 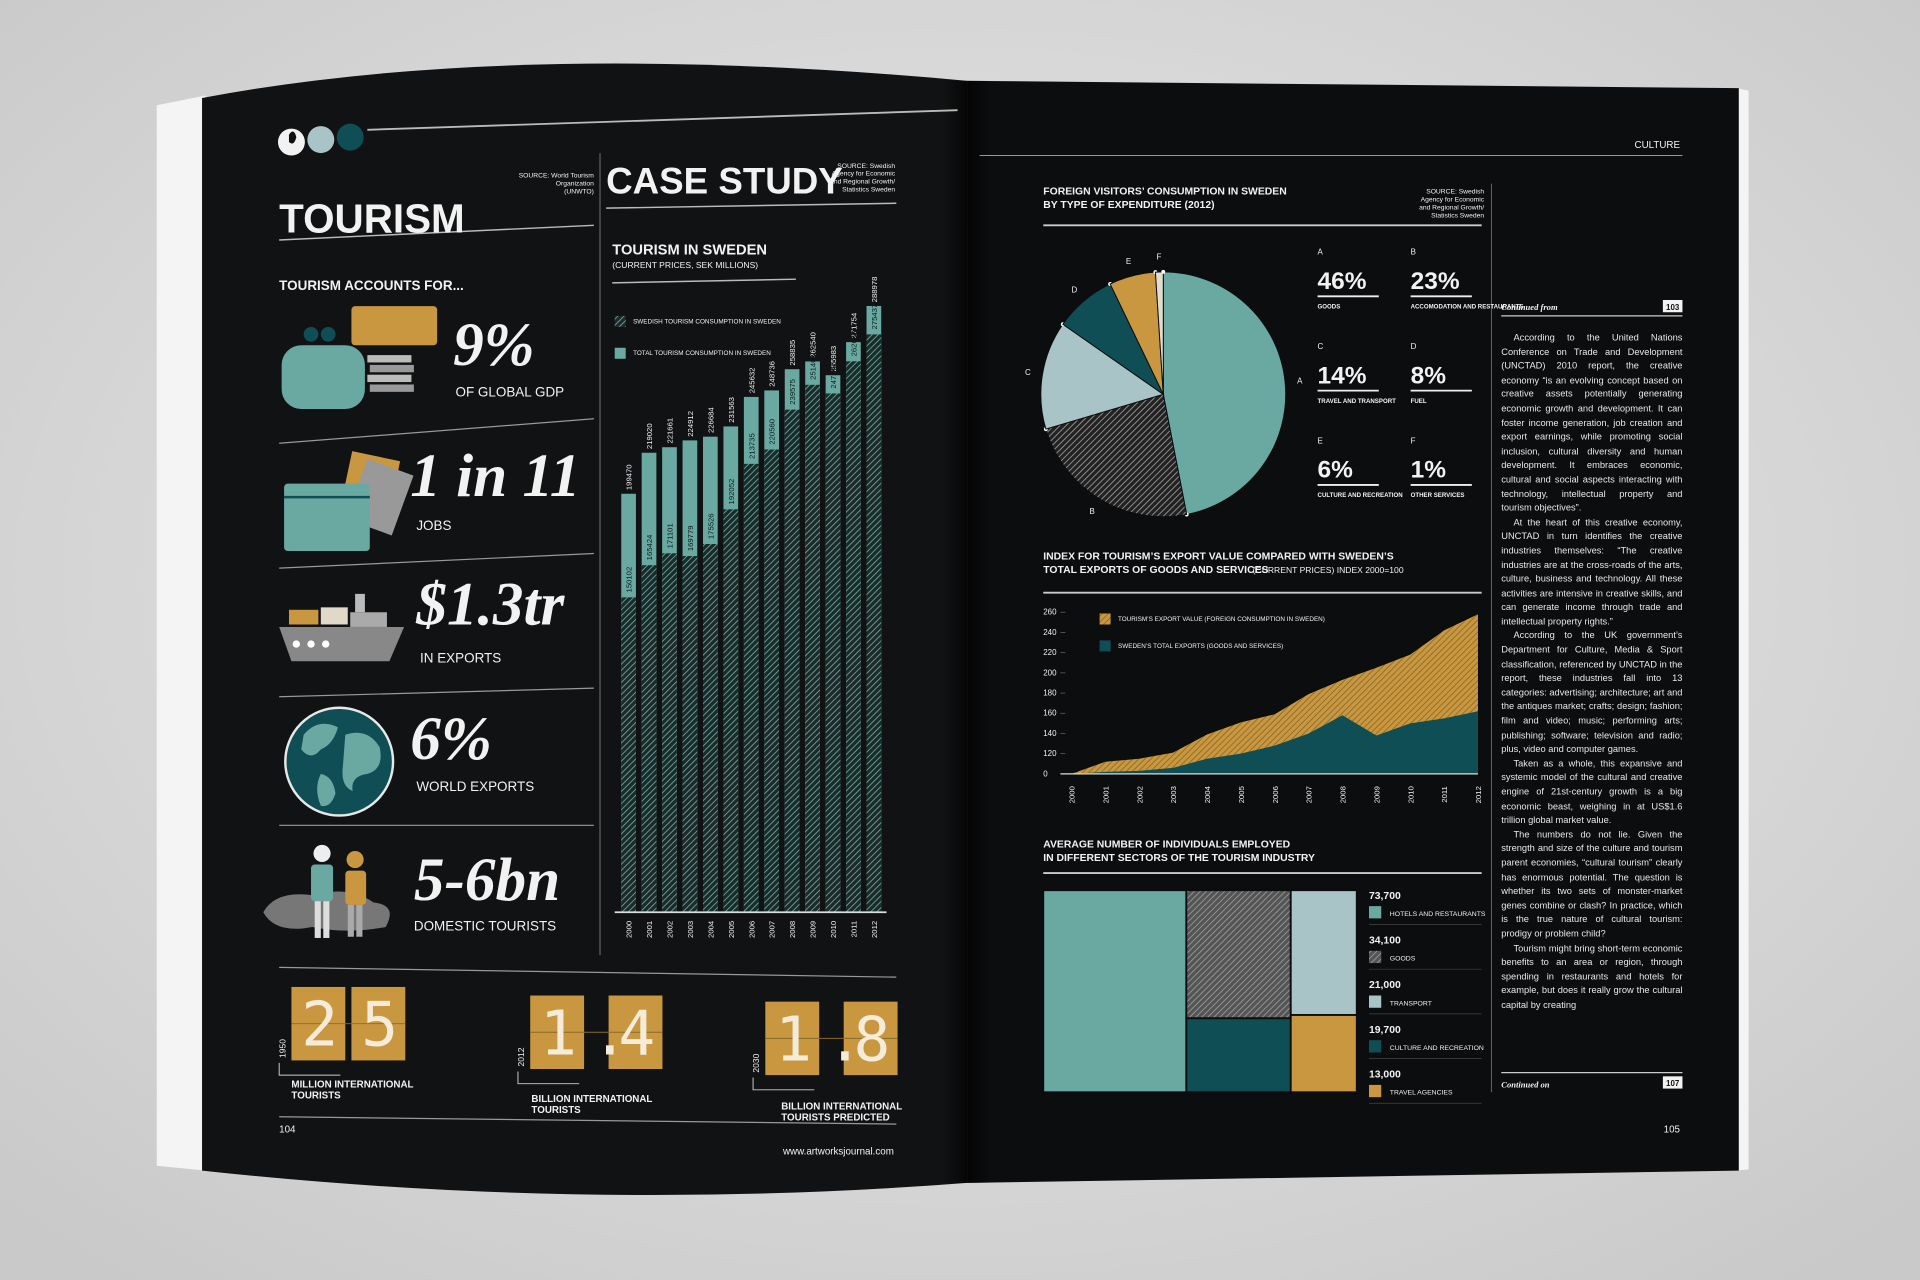 I want to click on legend-value: 1%, so click(x=1429, y=470).